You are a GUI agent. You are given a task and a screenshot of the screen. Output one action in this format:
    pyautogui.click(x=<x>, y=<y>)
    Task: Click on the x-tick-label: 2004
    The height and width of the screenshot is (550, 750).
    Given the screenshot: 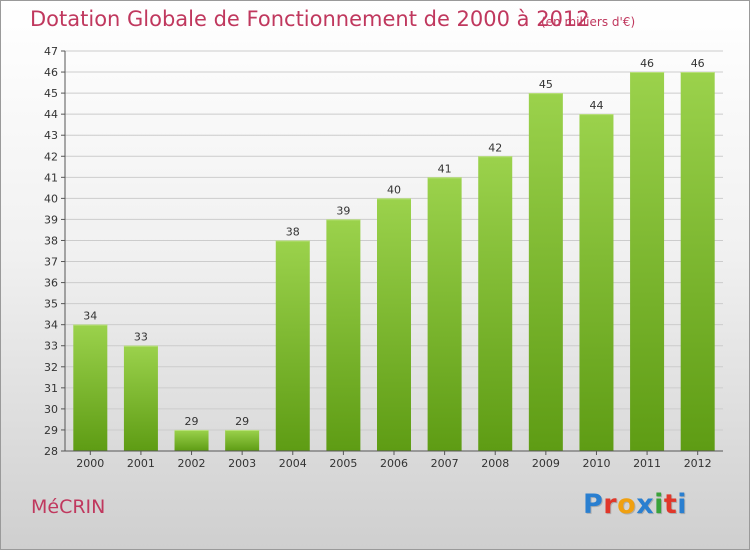 What is the action you would take?
    pyautogui.click(x=293, y=463)
    